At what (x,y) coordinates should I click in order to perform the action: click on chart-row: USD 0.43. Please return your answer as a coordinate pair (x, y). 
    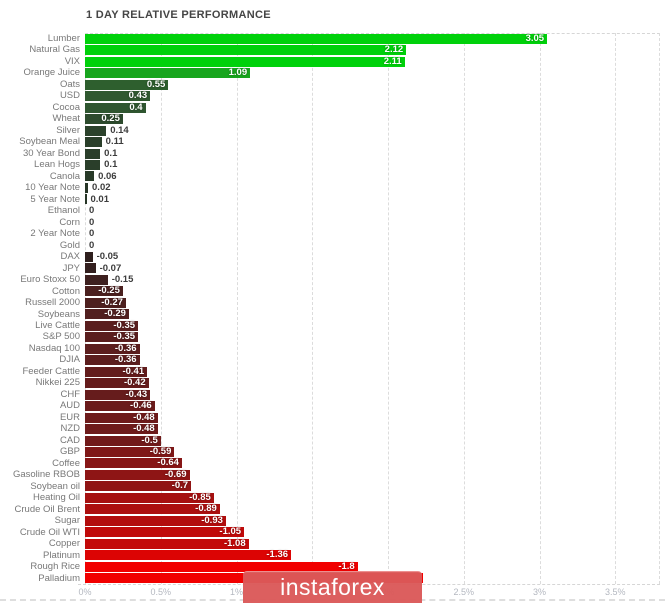
    Looking at the image, I should click on (332, 95).